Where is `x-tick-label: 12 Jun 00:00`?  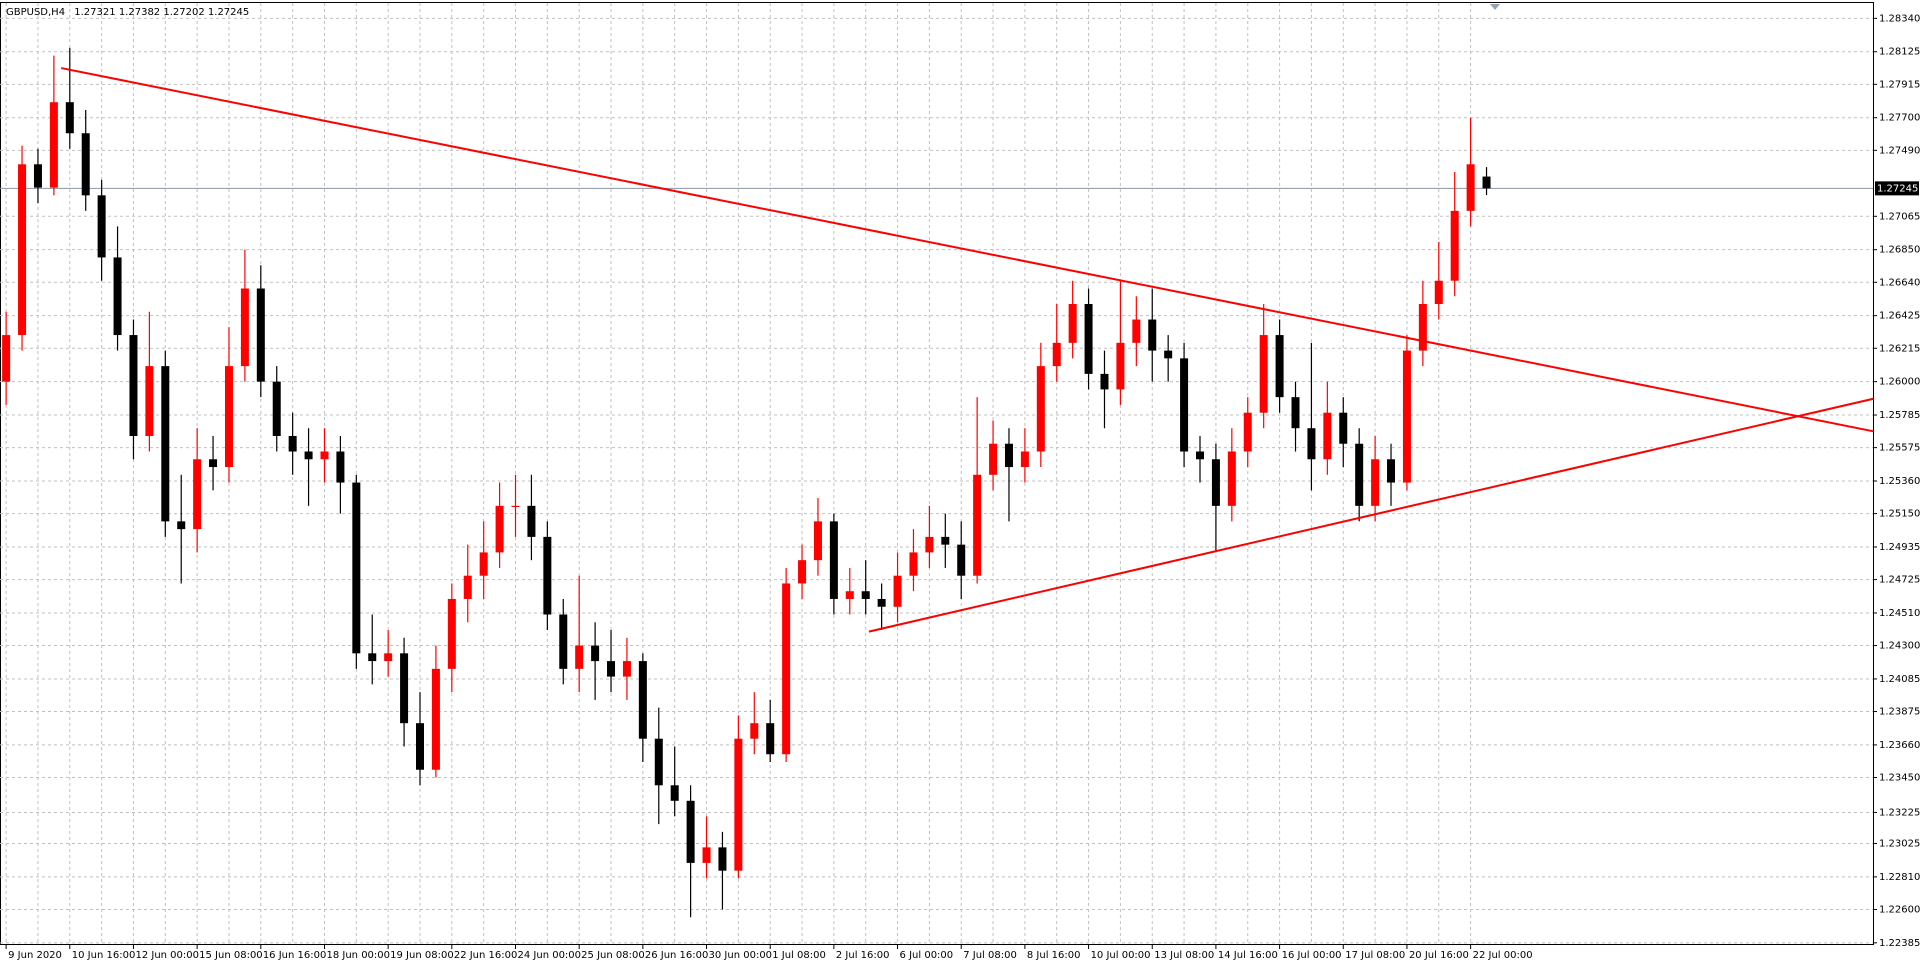 x-tick-label: 12 Jun 00:00 is located at coordinates (167, 955).